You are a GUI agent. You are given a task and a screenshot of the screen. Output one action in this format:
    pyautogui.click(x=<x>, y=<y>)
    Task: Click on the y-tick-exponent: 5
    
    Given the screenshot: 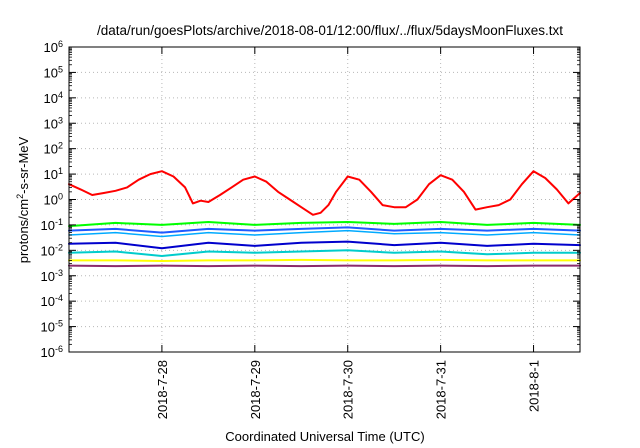 What is the action you would take?
    pyautogui.click(x=60, y=69)
    